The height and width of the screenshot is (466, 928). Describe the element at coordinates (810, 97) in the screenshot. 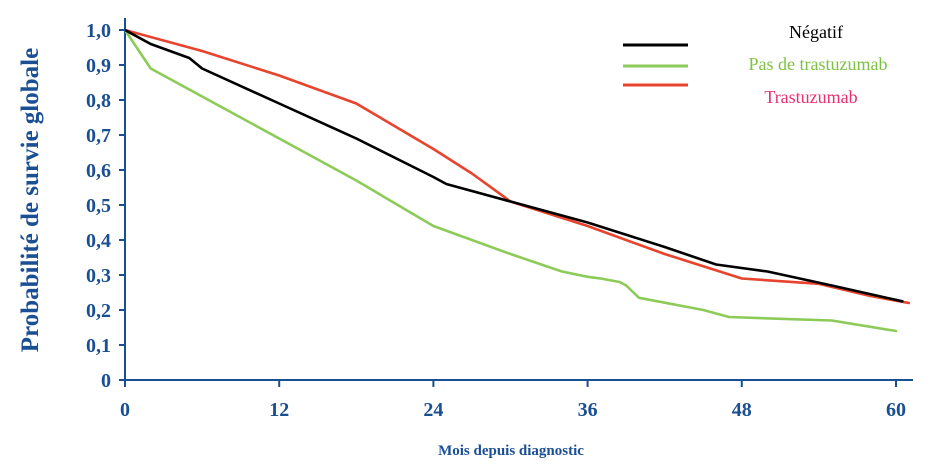

I see `legend-label-trastuzumab: Trastuzumab` at that location.